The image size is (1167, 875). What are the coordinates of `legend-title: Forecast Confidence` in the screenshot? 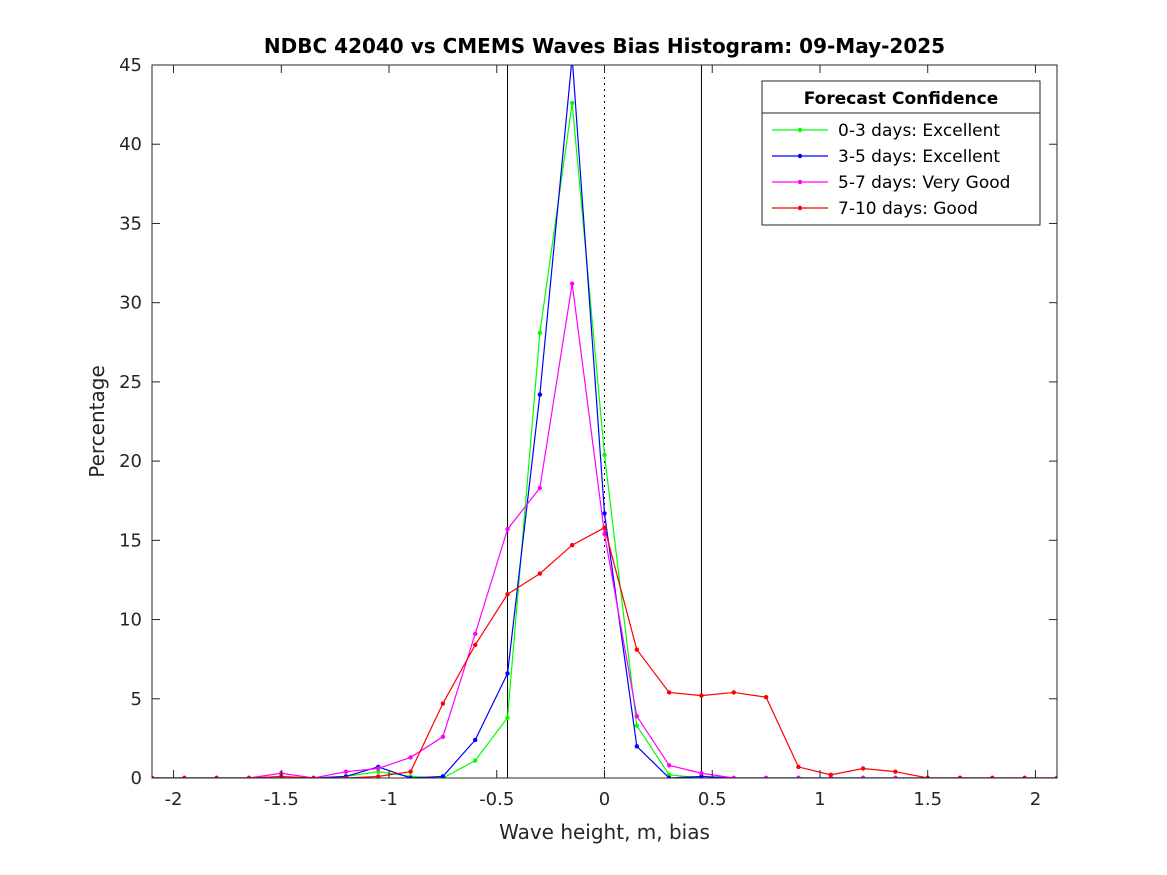 It's located at (901, 99).